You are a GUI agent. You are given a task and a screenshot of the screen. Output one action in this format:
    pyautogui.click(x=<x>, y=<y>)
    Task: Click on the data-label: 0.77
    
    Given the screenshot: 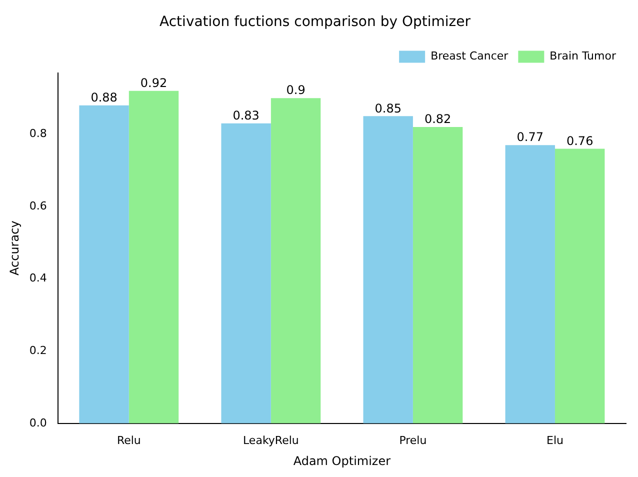 What is the action you would take?
    pyautogui.click(x=530, y=137)
    